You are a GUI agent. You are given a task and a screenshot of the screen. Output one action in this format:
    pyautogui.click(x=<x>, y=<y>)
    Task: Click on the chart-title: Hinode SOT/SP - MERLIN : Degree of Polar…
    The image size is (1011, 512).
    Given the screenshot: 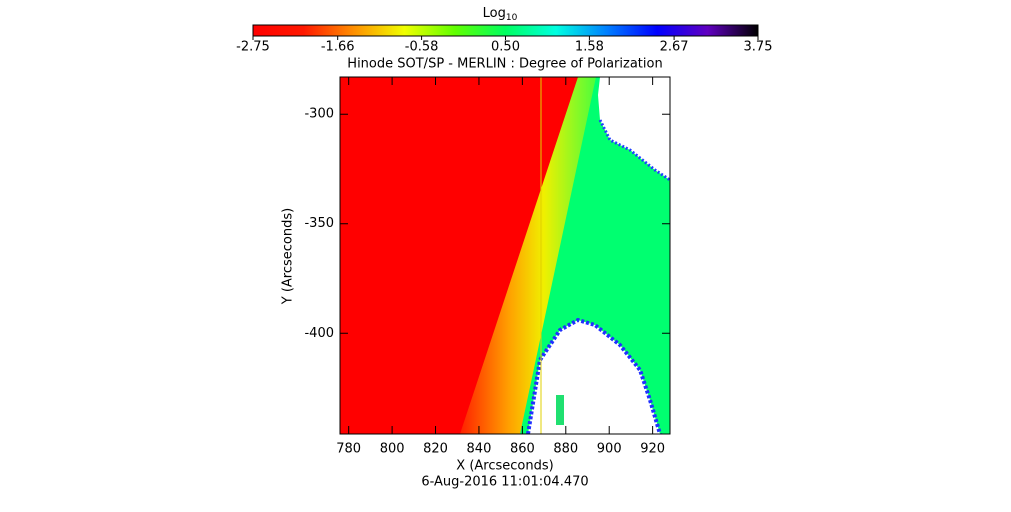 What is the action you would take?
    pyautogui.click(x=504, y=64)
    